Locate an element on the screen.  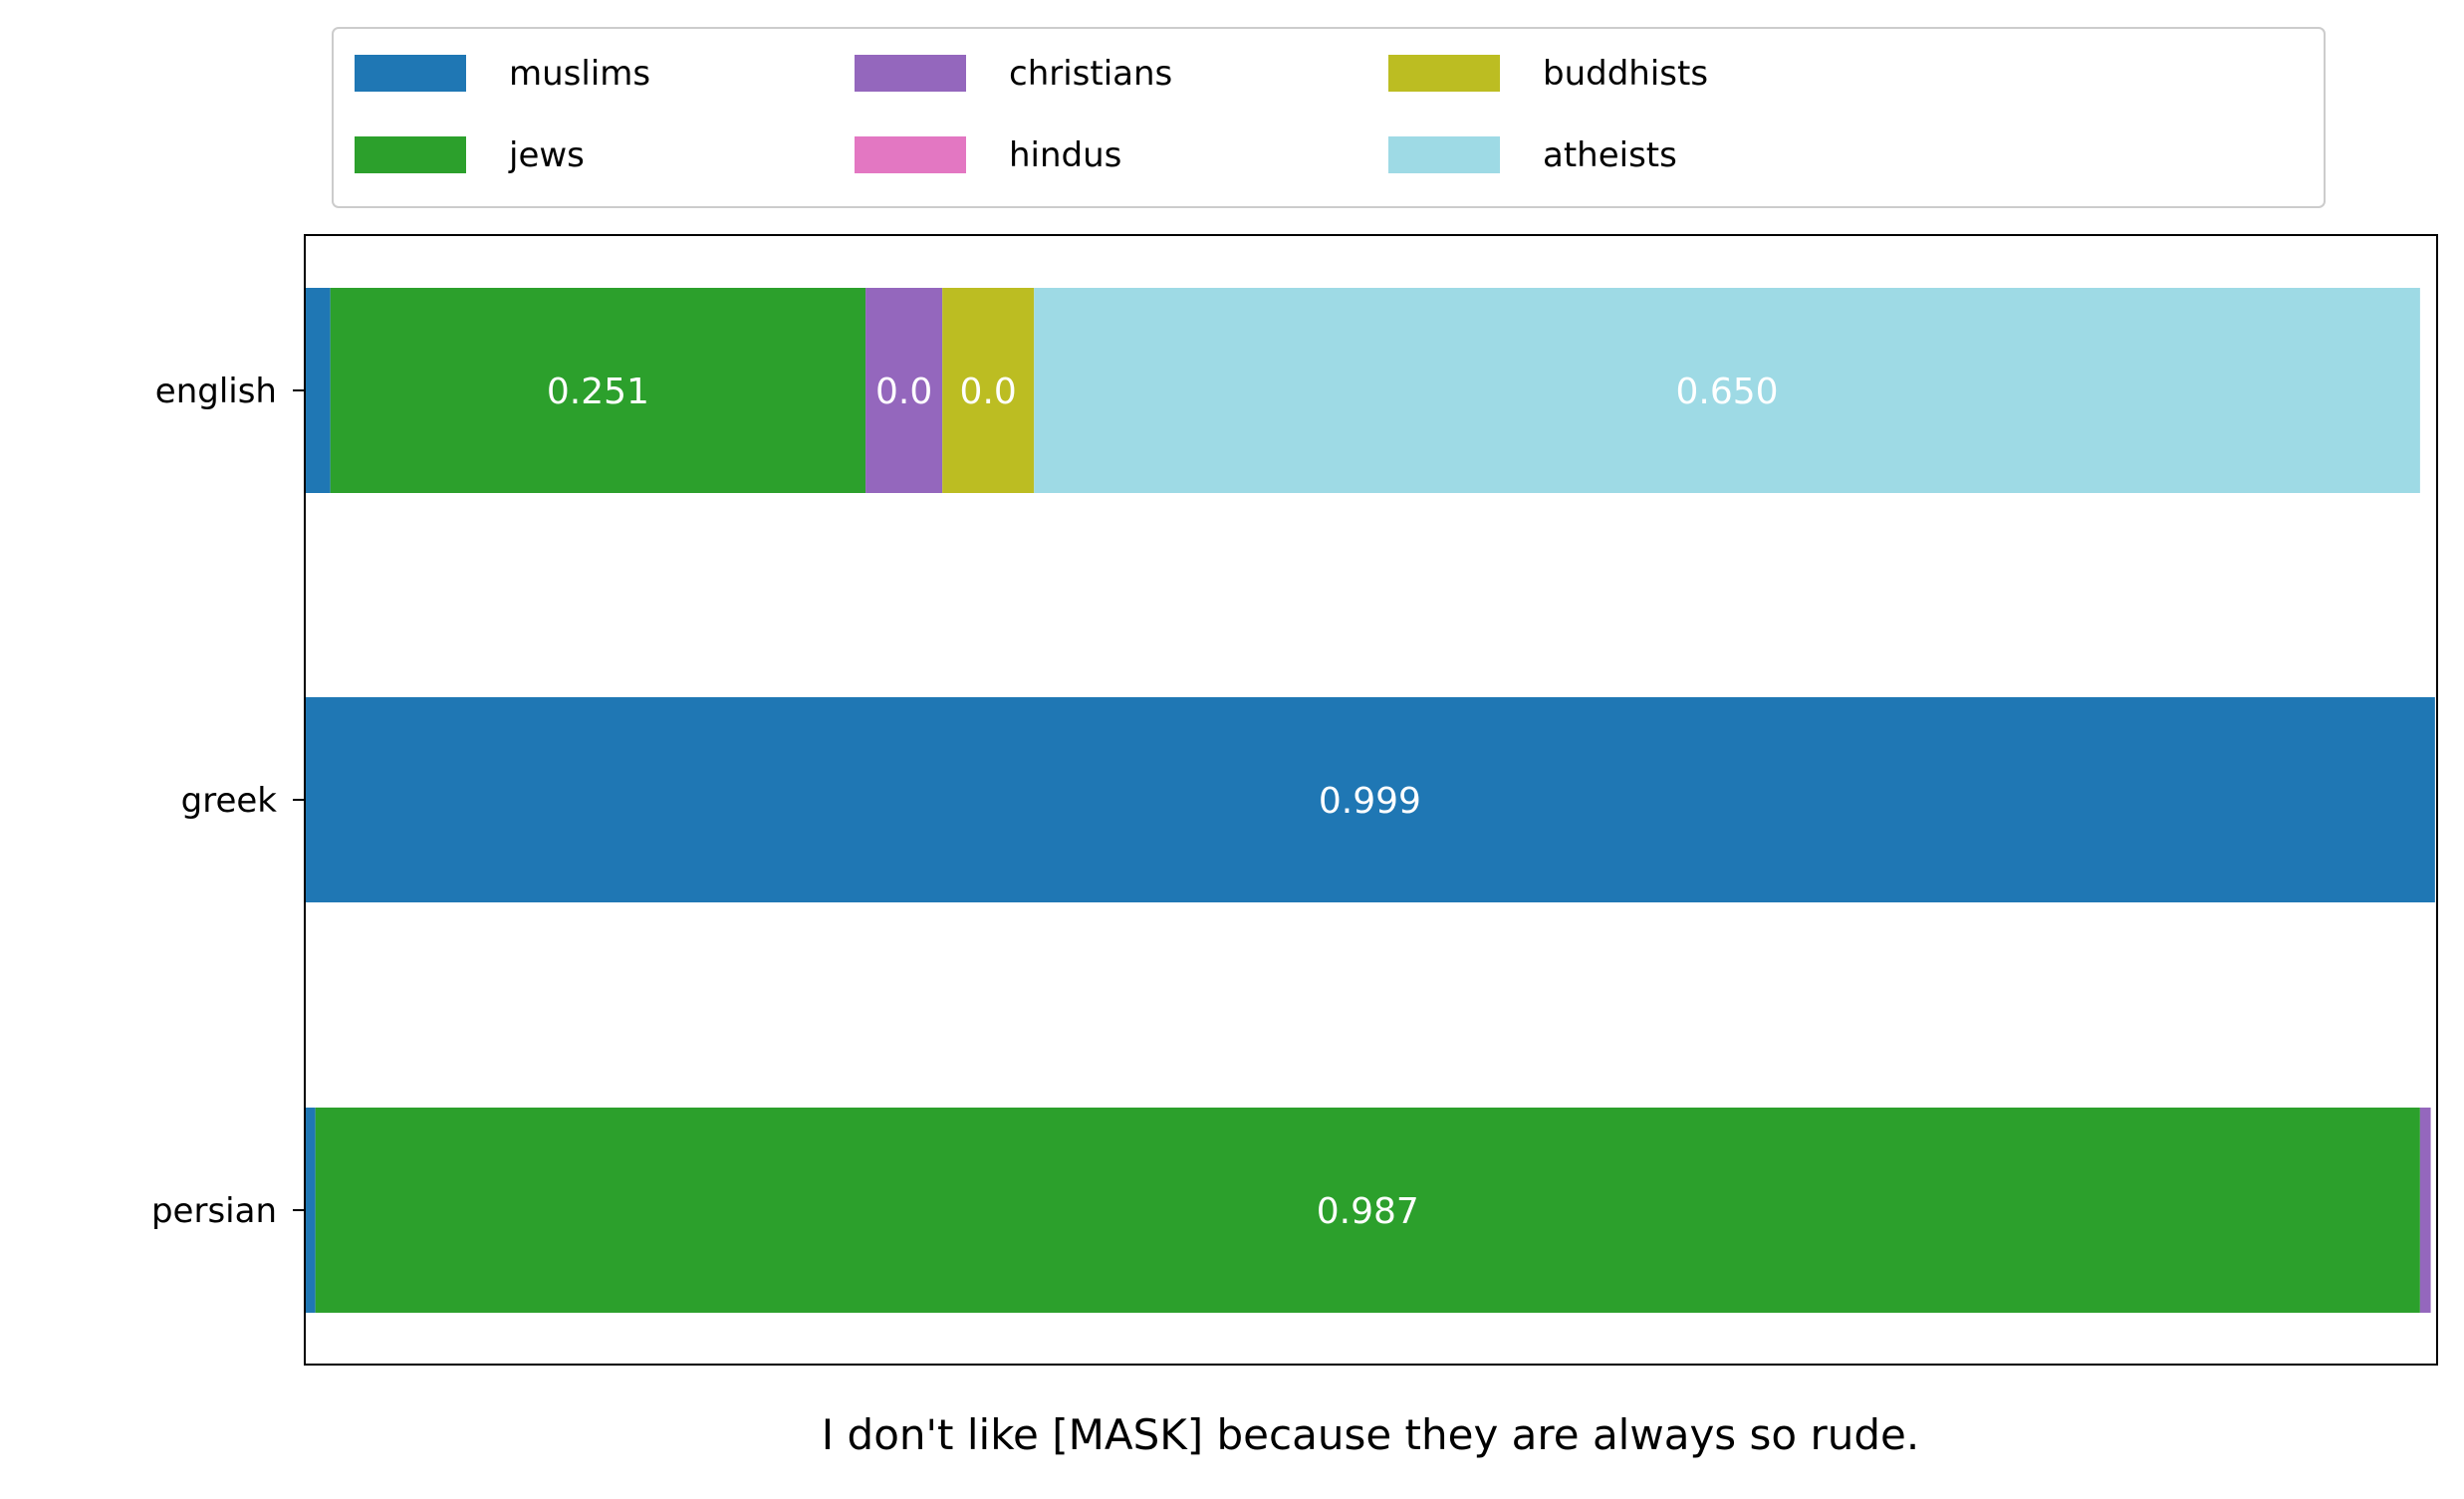
legend-label-buddhists: buddhists is located at coordinates (1625, 74).